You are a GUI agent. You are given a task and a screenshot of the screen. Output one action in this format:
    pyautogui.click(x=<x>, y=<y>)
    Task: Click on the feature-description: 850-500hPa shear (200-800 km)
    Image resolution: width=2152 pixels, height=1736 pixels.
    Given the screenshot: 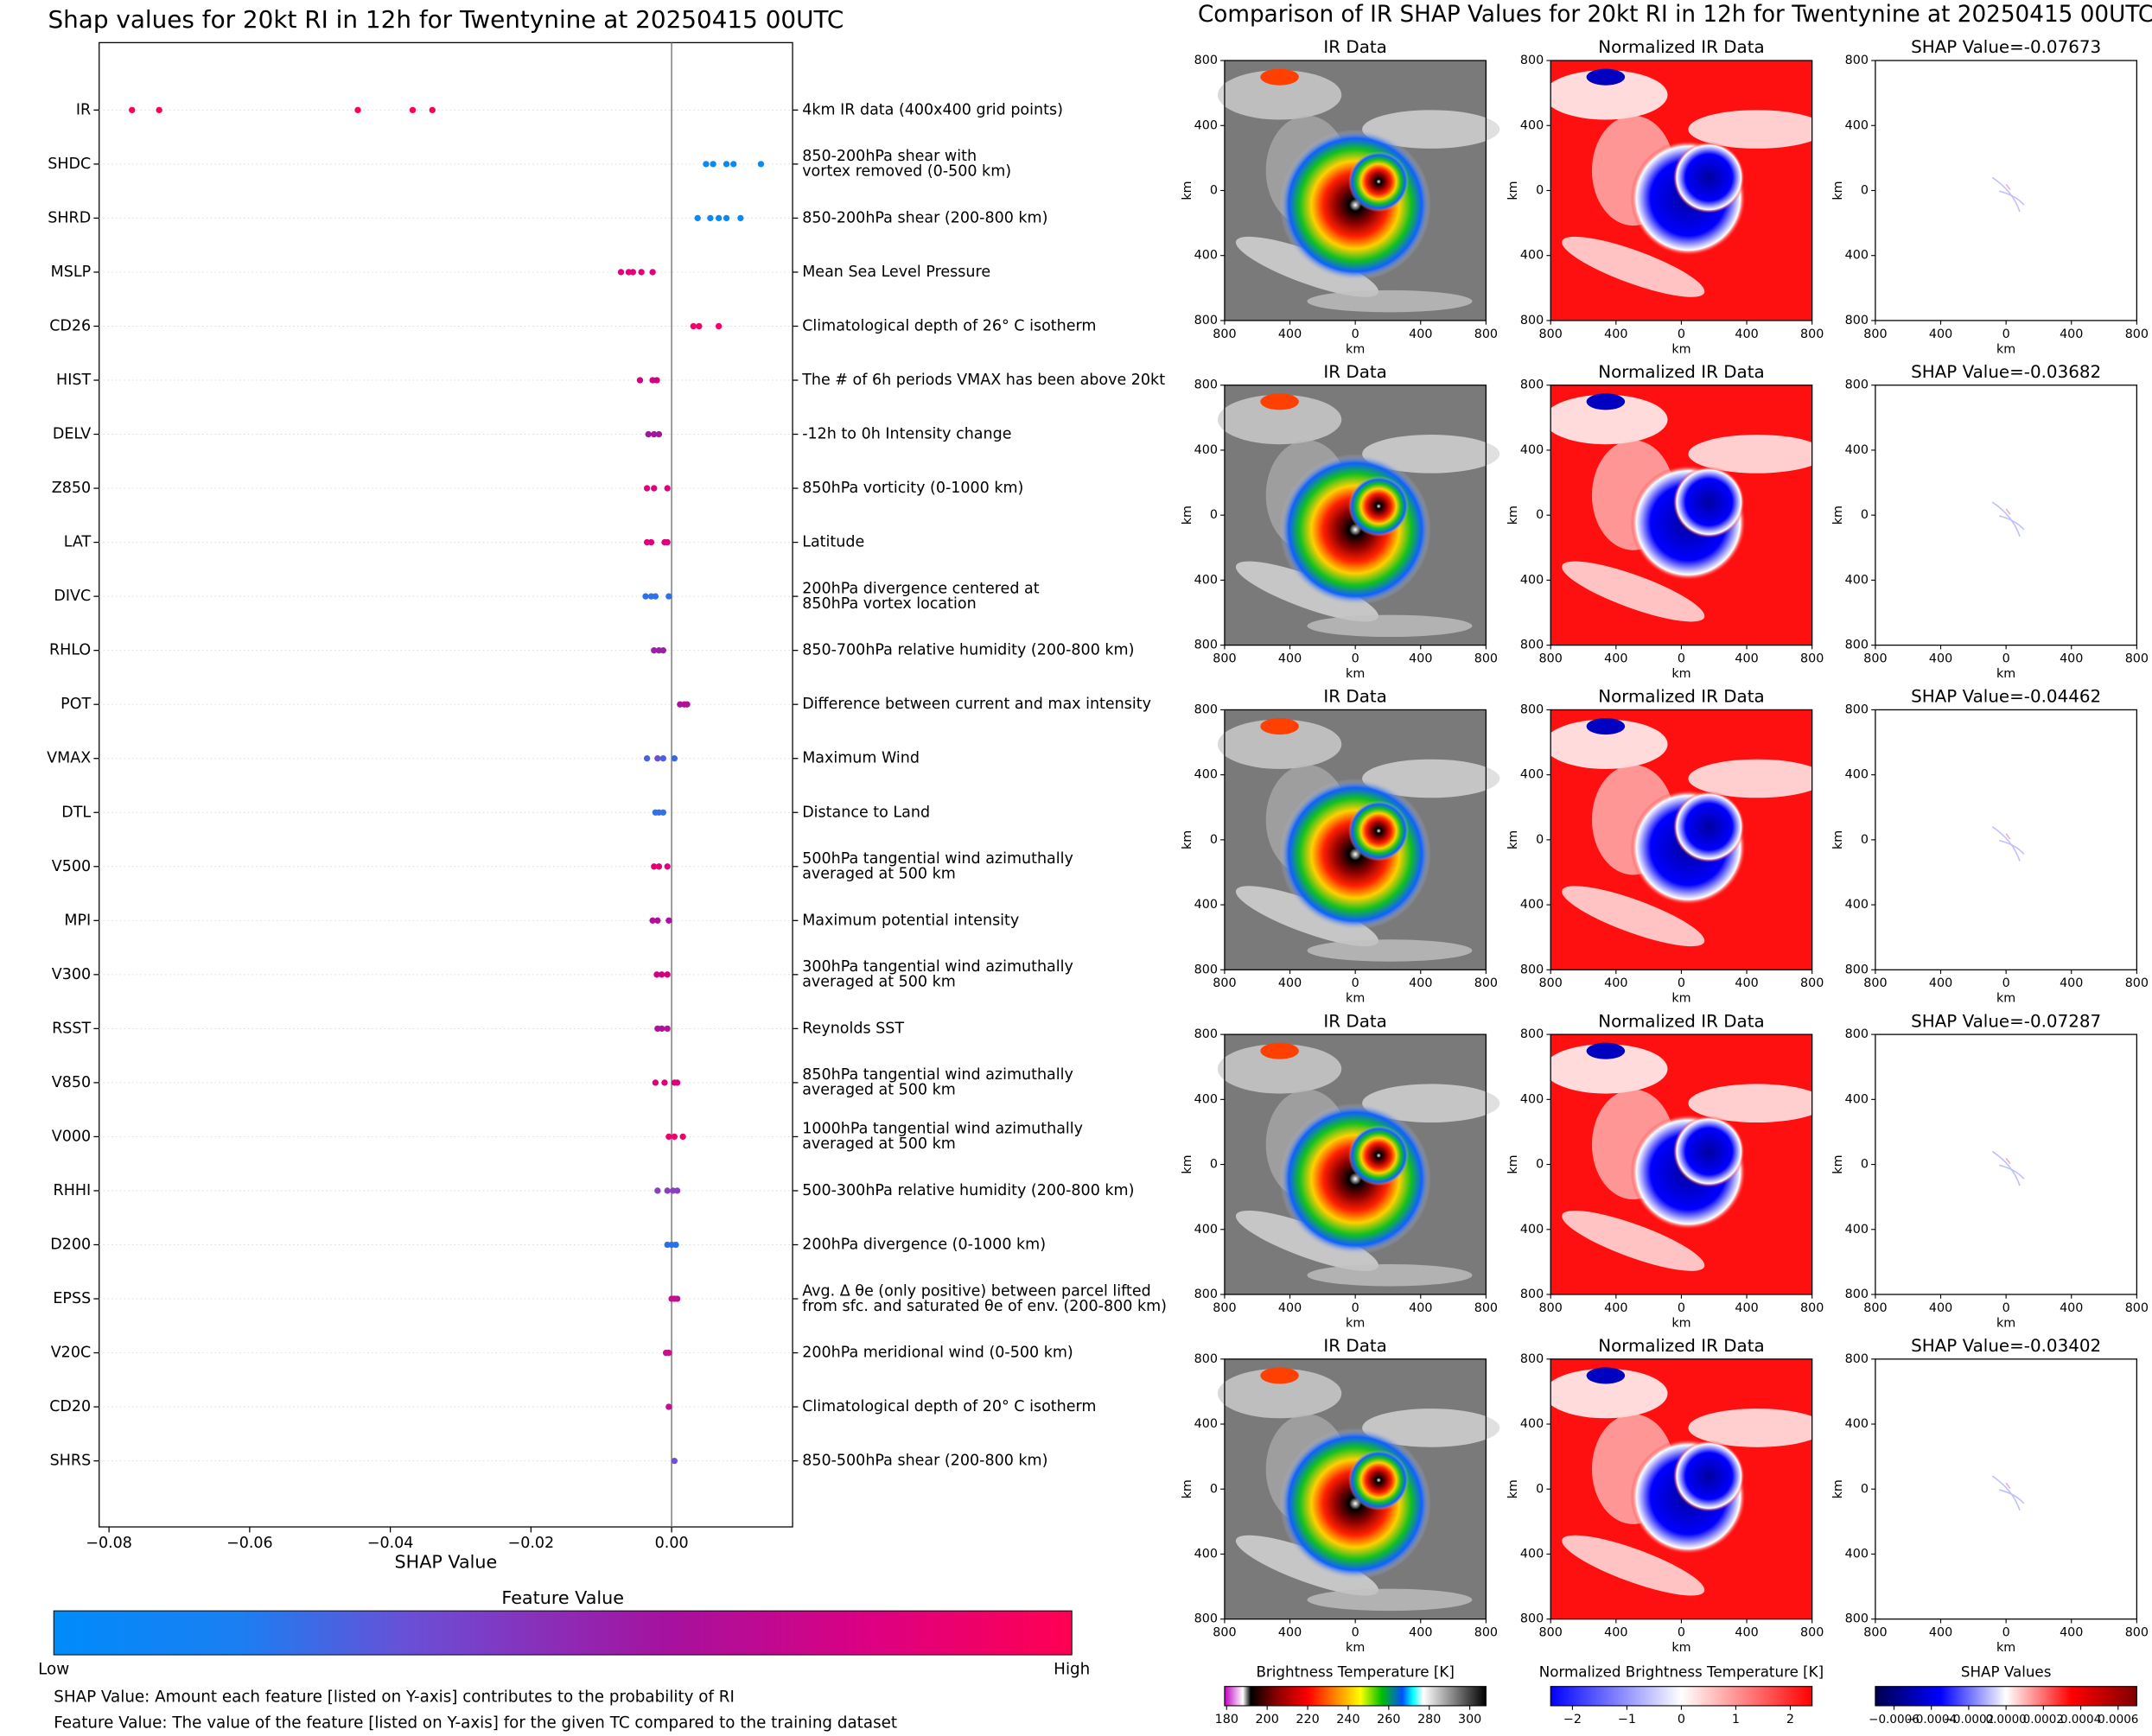 What is the action you would take?
    pyautogui.click(x=924, y=1461)
    